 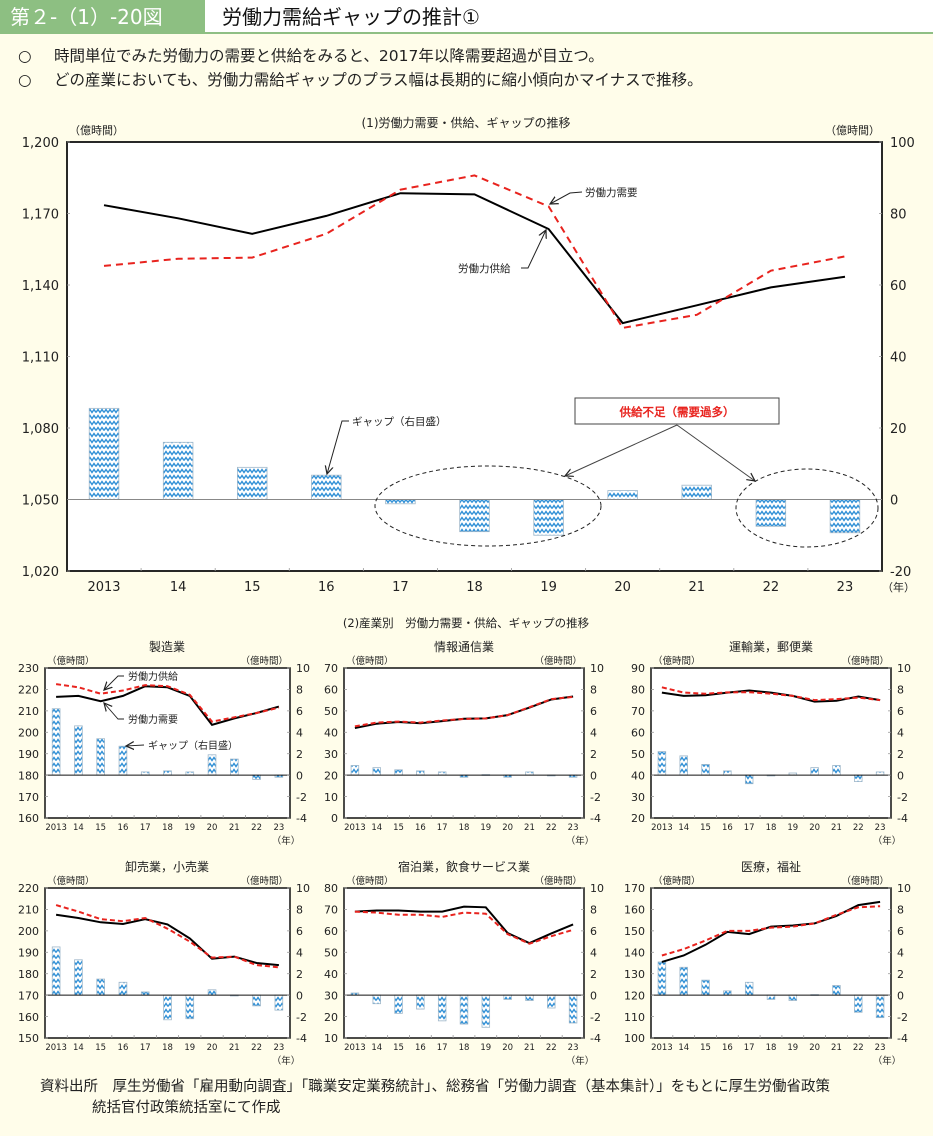 What do you see at coordinates (464, 647) in the screenshot?
I see `industry-chart-title: 情報通信業` at bounding box center [464, 647].